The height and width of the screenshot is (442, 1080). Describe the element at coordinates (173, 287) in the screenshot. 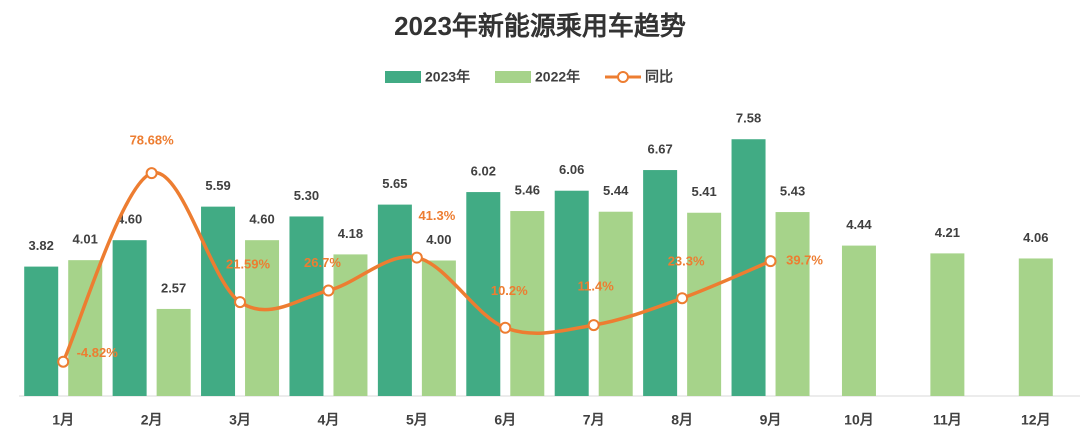

I see `data-label: 2.57` at that location.